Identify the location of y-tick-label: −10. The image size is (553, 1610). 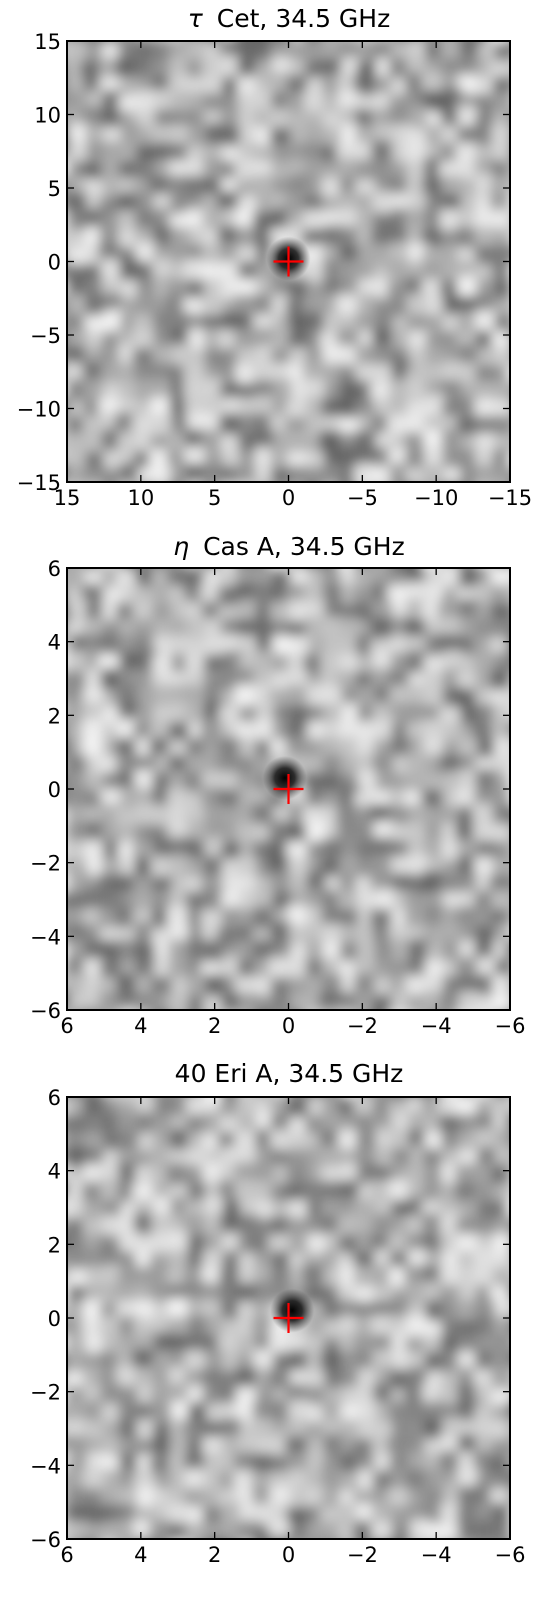
(39, 410).